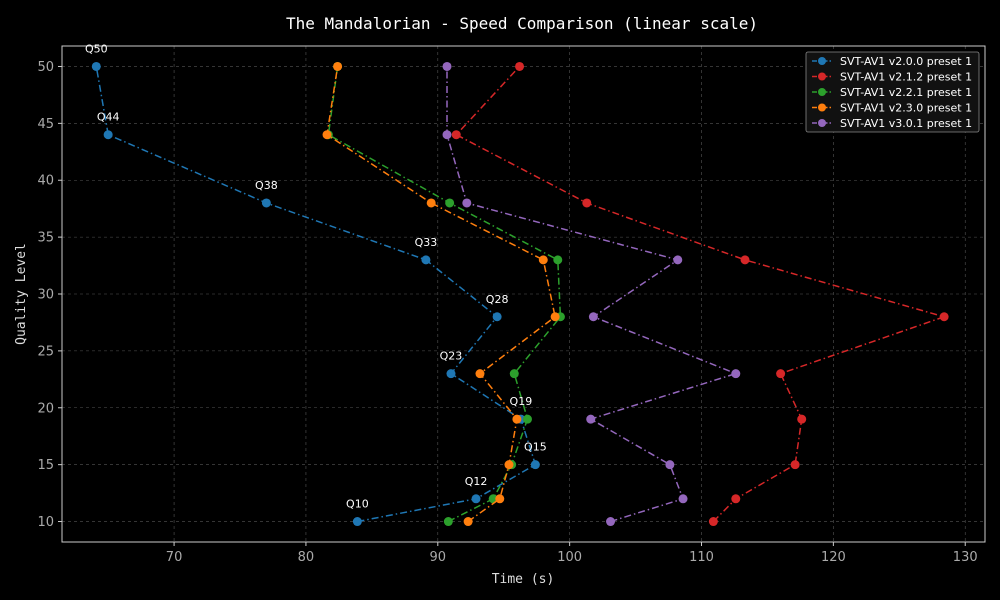 This screenshot has height=600, width=1000. I want to click on legend-label: SVT-AV1 v2.3.0 preset 1, so click(906, 108).